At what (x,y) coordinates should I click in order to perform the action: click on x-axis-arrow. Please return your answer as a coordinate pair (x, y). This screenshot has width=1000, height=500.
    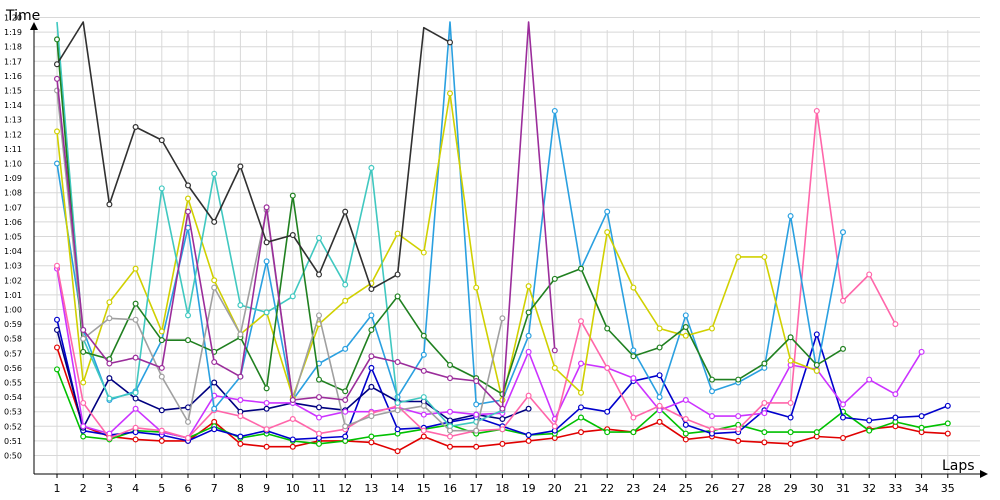
    Looking at the image, I should click on (984, 474).